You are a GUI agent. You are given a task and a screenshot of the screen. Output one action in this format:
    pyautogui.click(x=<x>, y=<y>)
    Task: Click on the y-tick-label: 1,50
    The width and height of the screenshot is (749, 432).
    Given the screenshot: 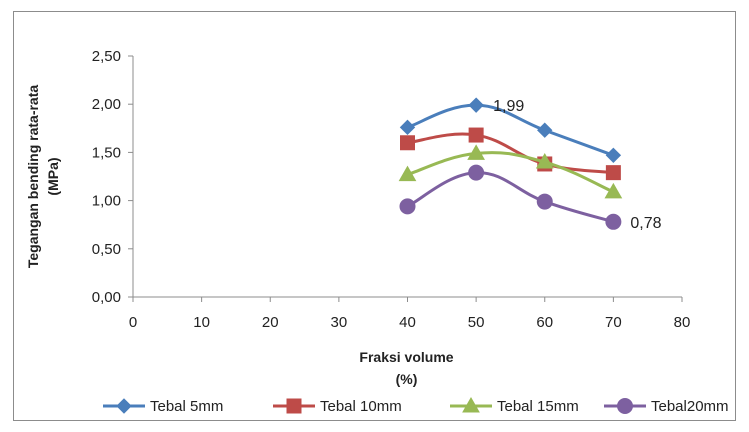 What is the action you would take?
    pyautogui.click(x=106, y=152)
    